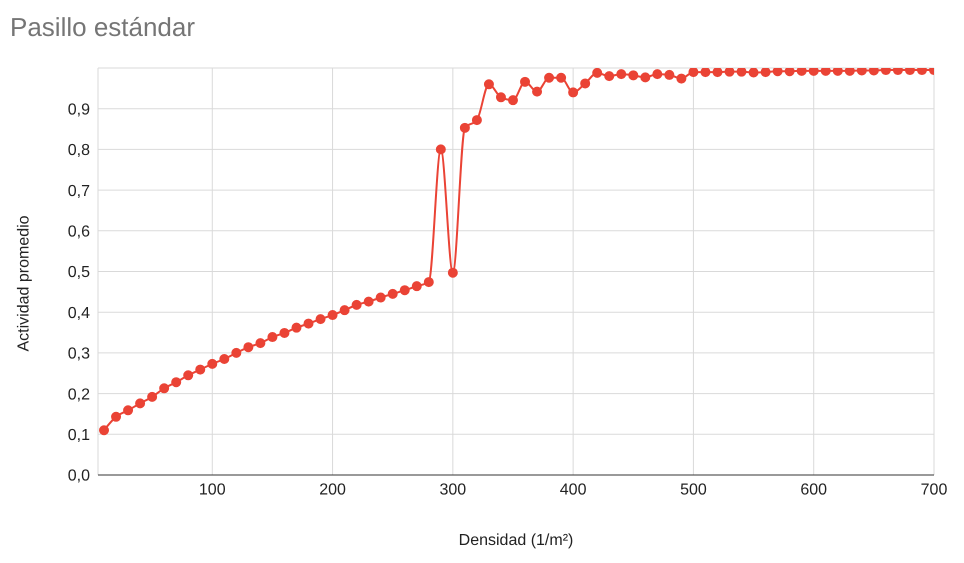  Describe the element at coordinates (79, 354) in the screenshot. I see `y-tick-label: 0,3` at that location.